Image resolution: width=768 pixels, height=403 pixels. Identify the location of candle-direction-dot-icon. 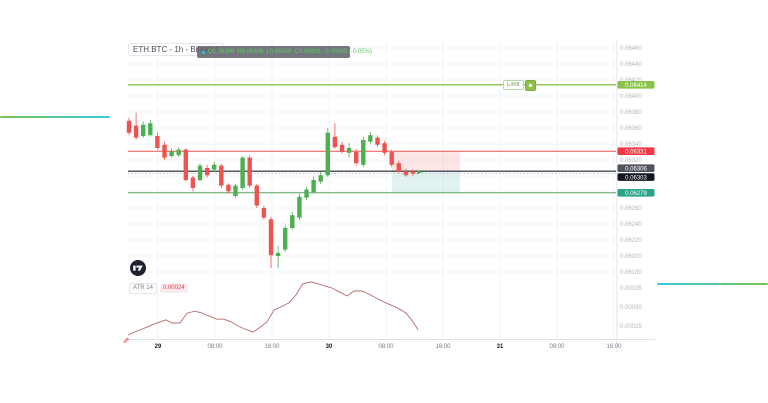
(203, 52).